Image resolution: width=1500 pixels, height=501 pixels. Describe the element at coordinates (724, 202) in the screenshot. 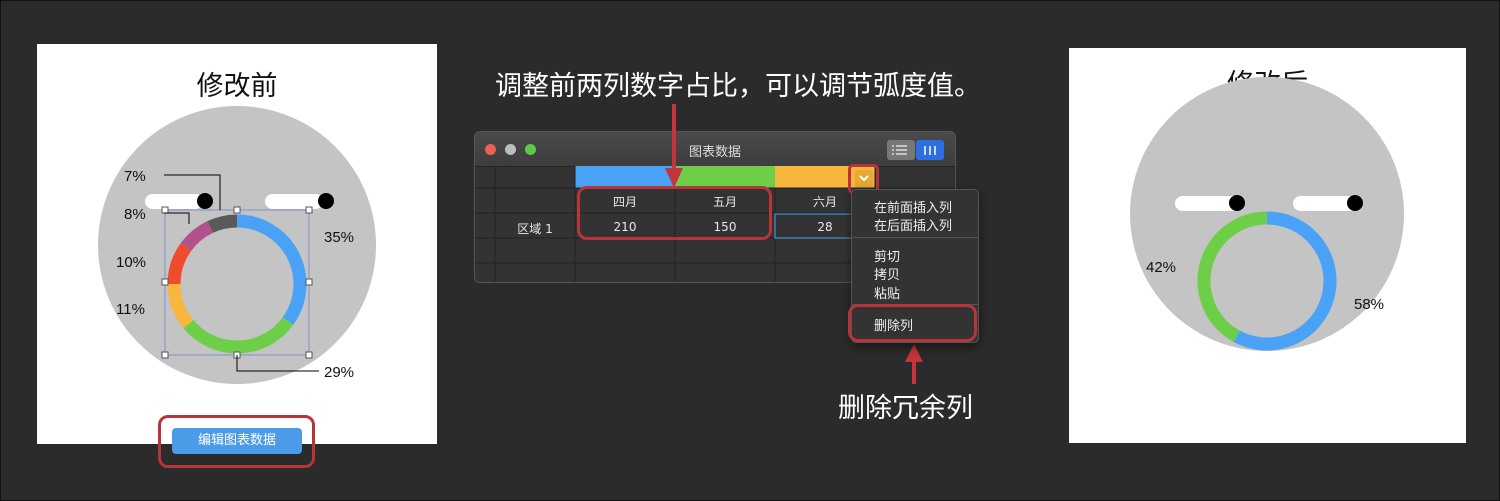

I see `column-header-2: 五月` at that location.